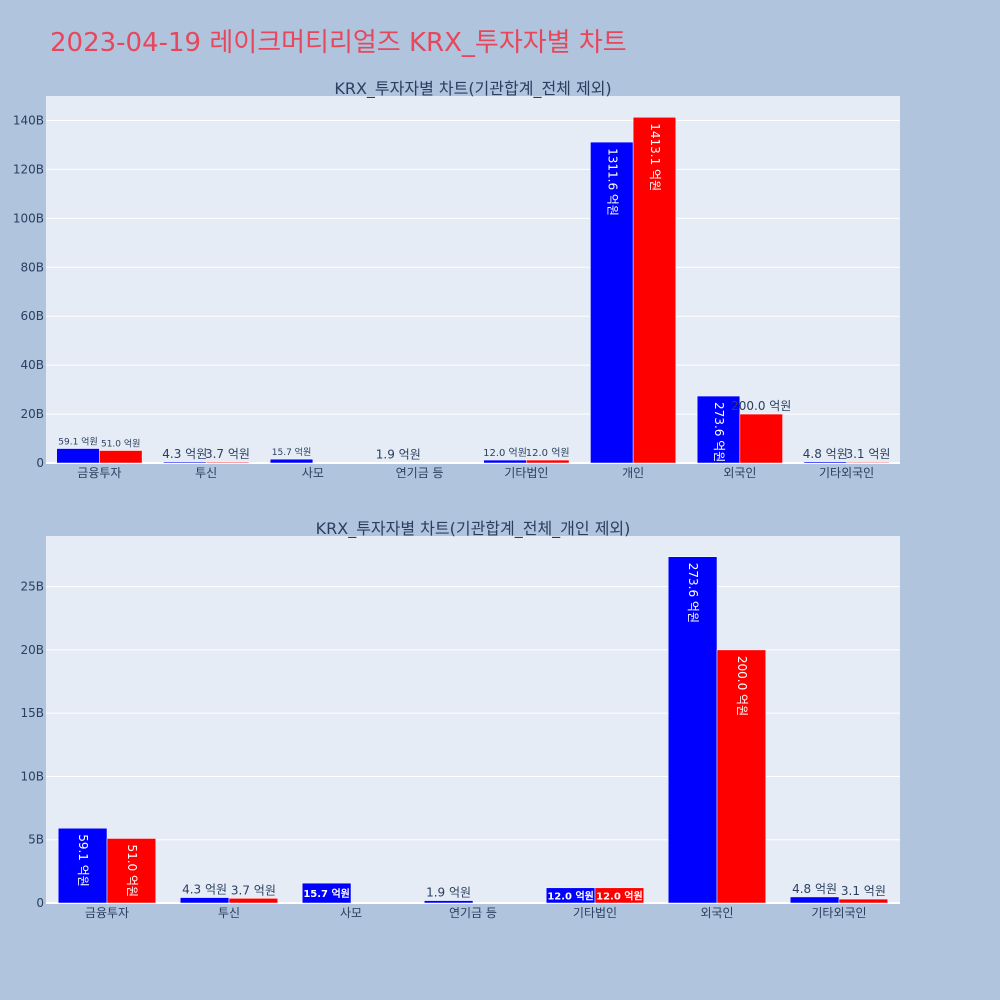 Image resolution: width=1000 pixels, height=1000 pixels. What do you see at coordinates (32, 587) in the screenshot?
I see `y-tick-label: 25B` at bounding box center [32, 587].